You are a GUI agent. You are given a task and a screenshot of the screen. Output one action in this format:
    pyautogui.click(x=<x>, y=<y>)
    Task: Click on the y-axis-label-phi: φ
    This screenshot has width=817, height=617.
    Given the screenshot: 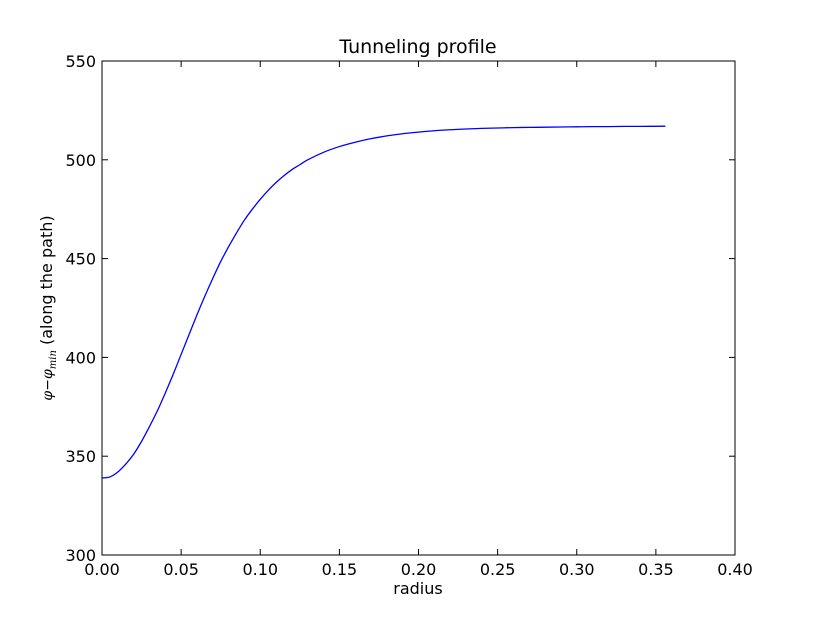 What is the action you would take?
    pyautogui.click(x=48, y=396)
    